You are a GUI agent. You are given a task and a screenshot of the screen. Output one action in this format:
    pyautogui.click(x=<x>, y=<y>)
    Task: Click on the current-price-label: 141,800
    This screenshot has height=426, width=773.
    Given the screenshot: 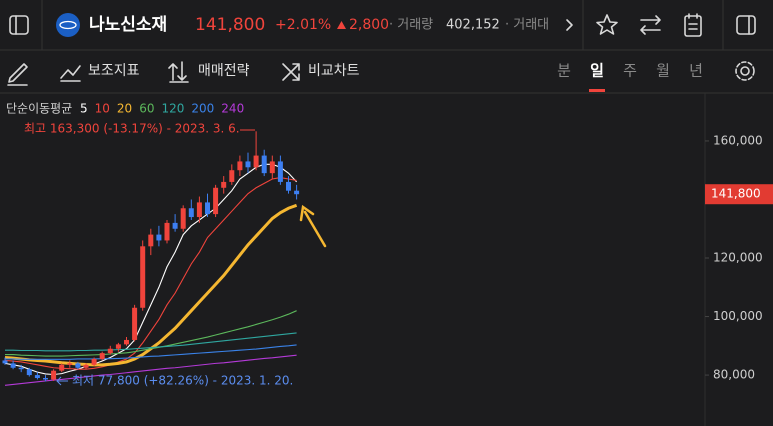 What is the action you would take?
    pyautogui.click(x=736, y=194)
    